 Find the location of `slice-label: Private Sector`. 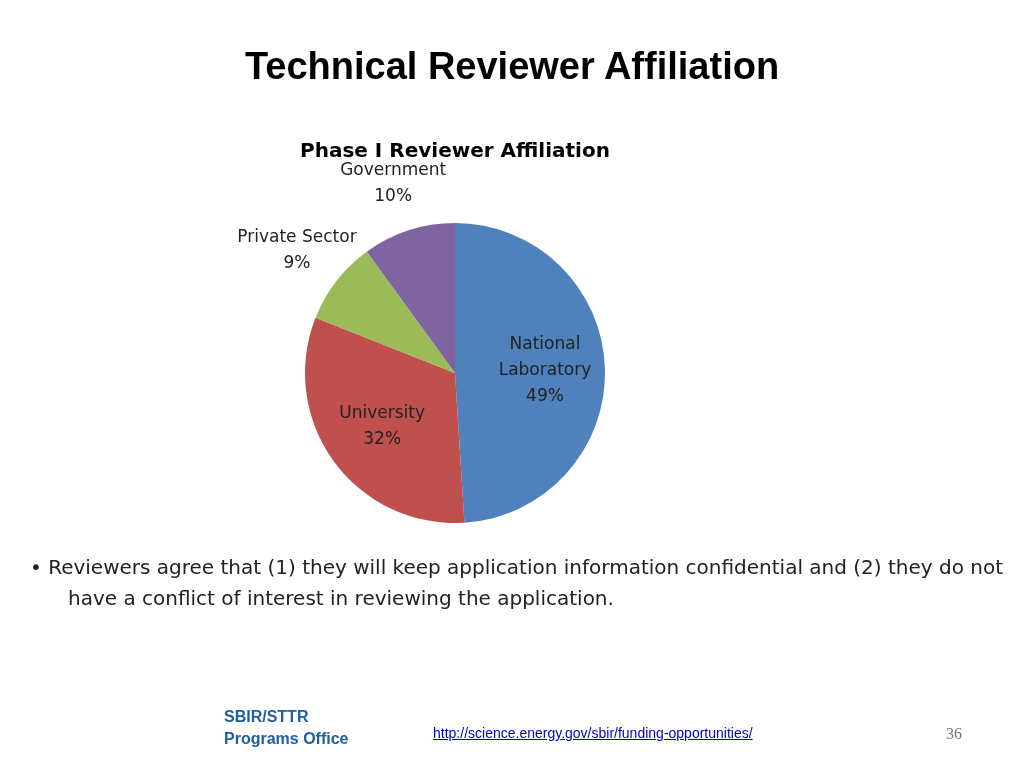

slice-label: Private Sector is located at coordinates (297, 236).